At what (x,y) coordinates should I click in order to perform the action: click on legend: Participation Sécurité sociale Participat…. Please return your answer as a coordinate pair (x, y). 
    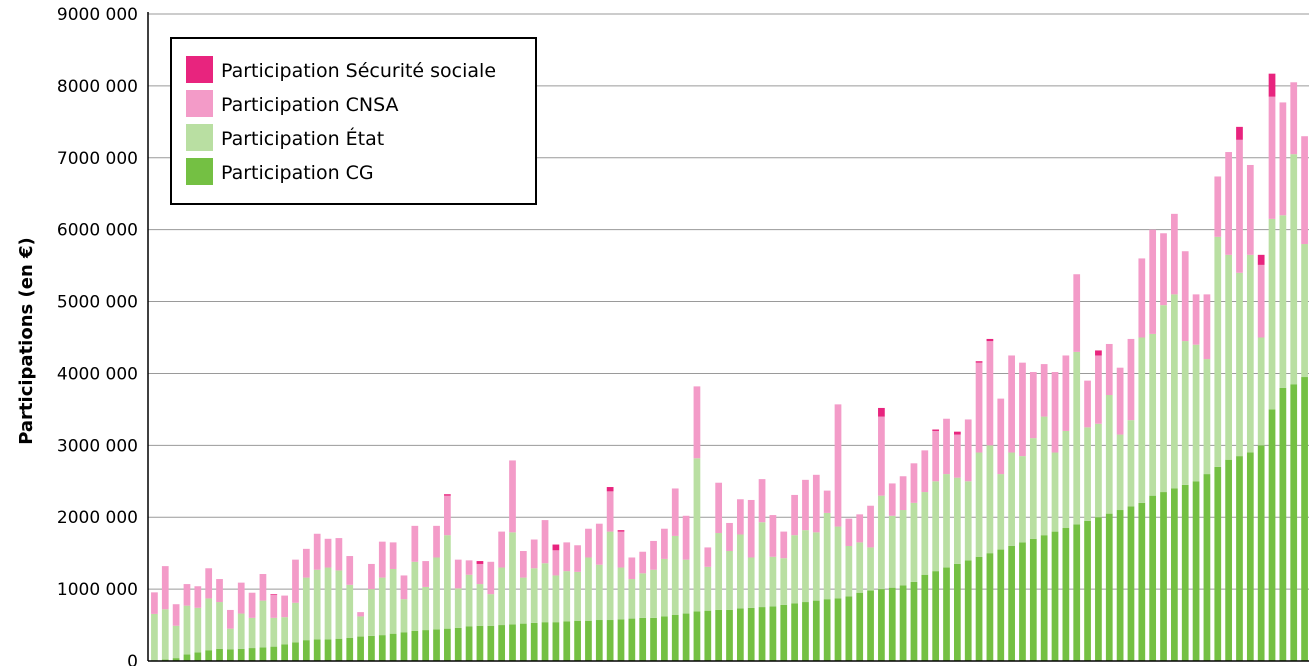
    Looking at the image, I should click on (353, 121).